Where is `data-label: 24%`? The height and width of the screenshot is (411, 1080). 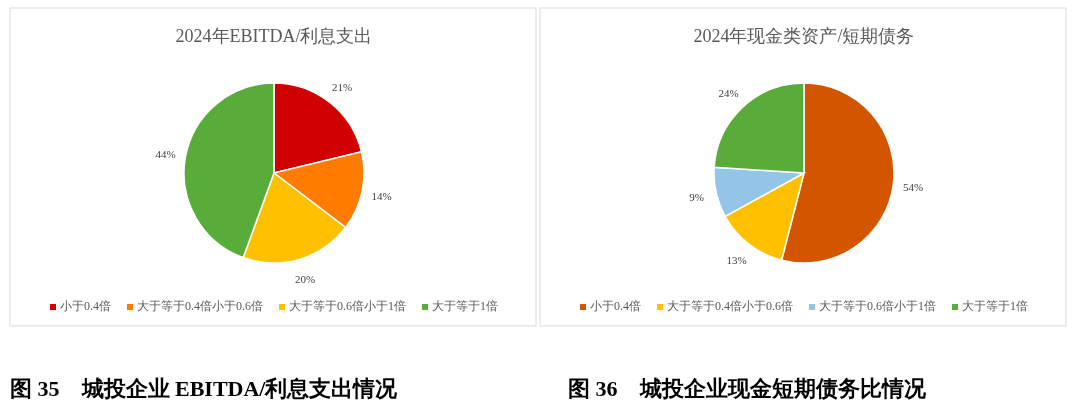
data-label: 24% is located at coordinates (728, 92).